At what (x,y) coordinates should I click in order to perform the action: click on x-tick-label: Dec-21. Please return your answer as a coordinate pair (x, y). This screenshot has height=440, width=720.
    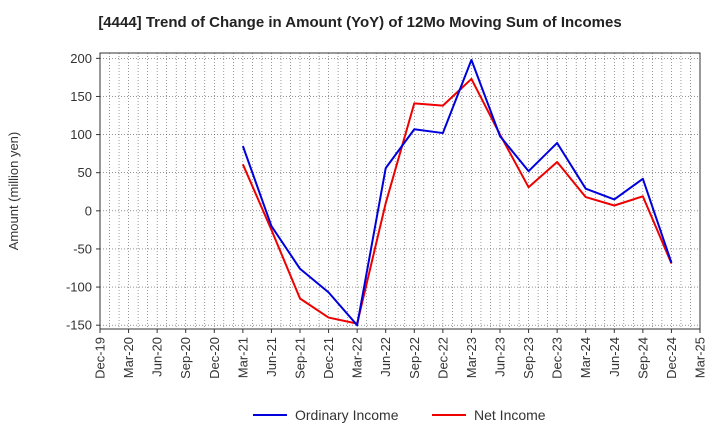
    Looking at the image, I should click on (328, 358).